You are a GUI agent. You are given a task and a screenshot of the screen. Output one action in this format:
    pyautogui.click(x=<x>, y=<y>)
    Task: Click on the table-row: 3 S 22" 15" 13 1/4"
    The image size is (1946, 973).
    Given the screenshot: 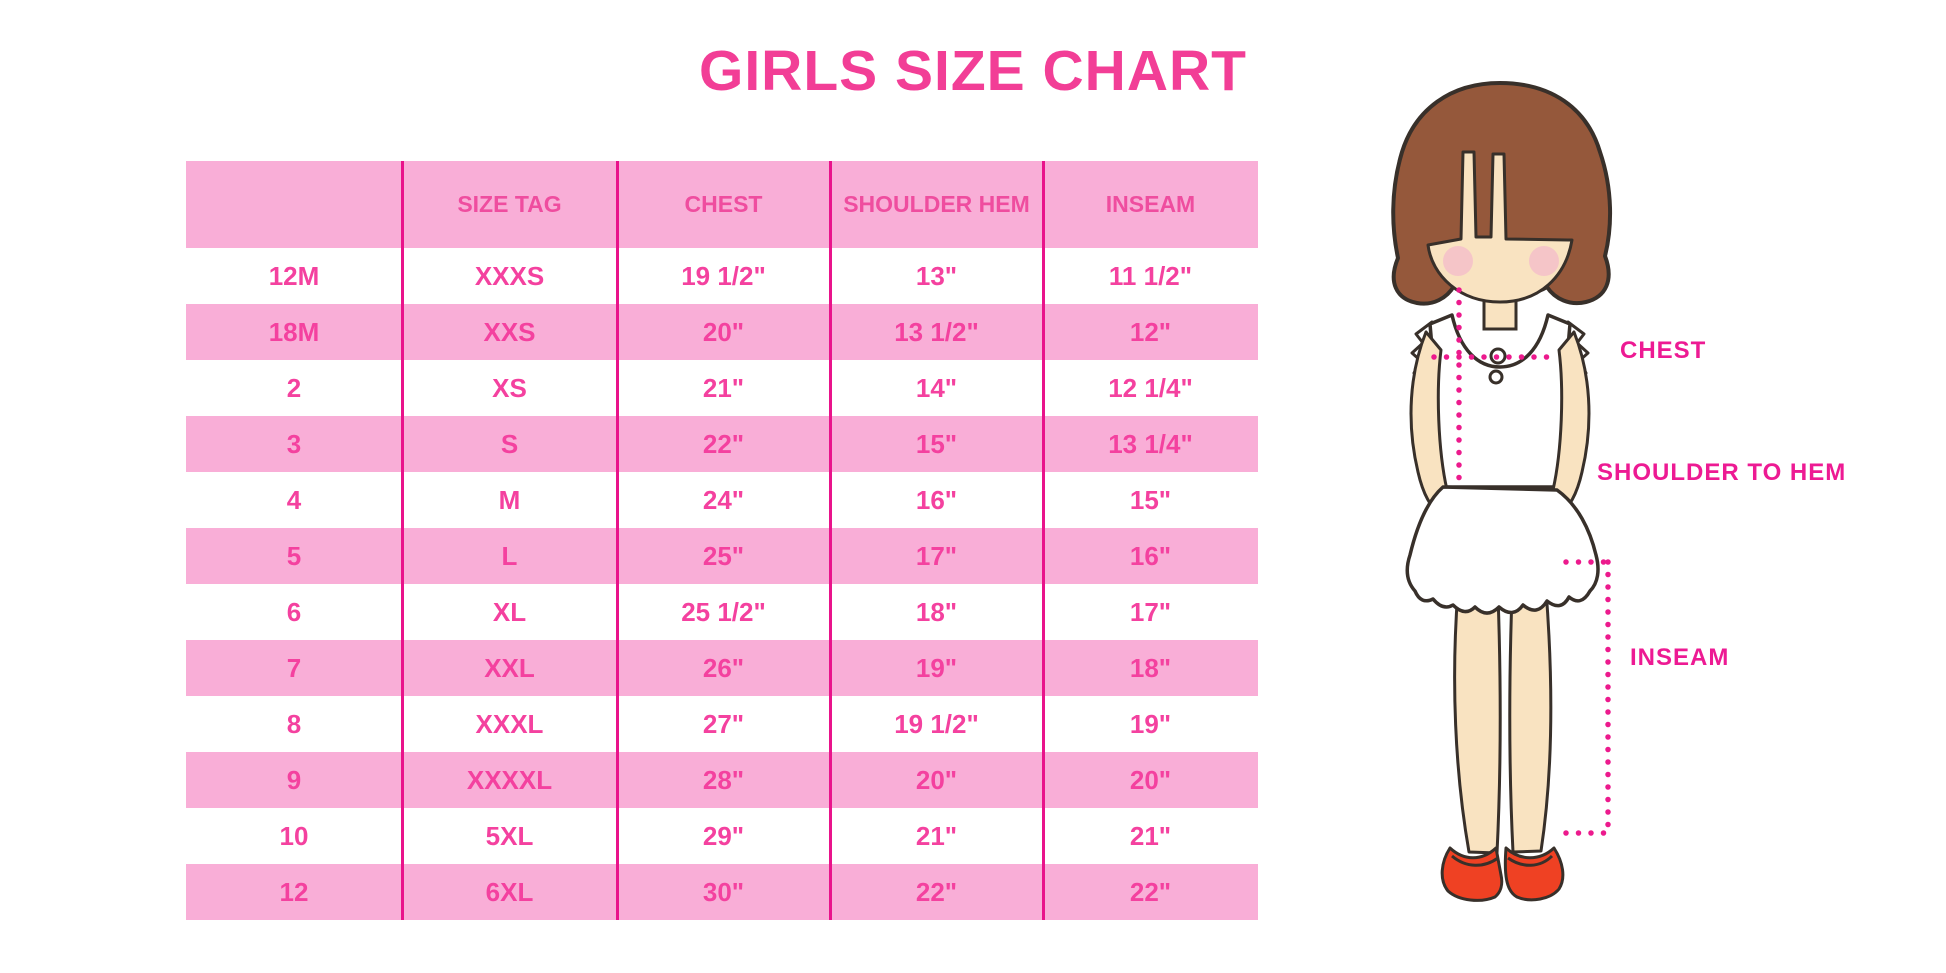 What is the action you would take?
    pyautogui.click(x=722, y=444)
    